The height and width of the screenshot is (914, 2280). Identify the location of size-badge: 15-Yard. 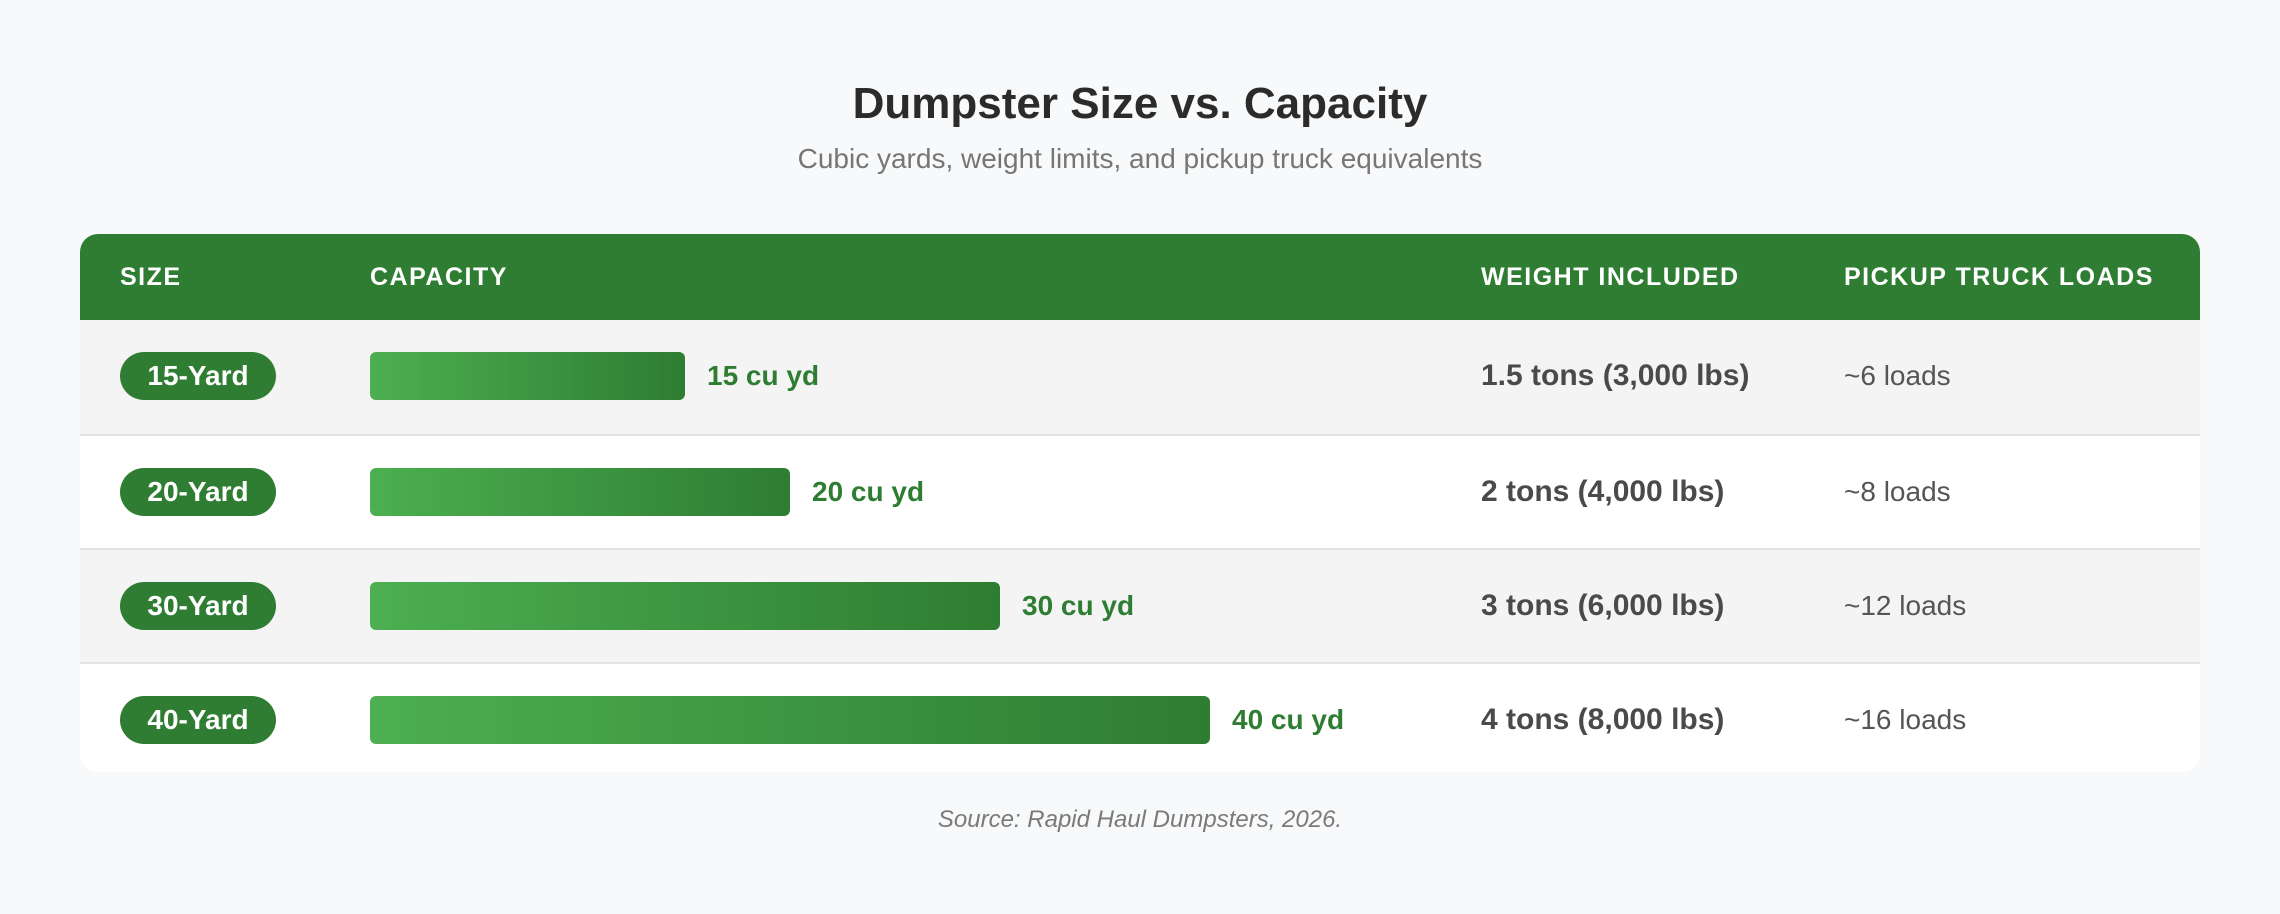
(198, 376).